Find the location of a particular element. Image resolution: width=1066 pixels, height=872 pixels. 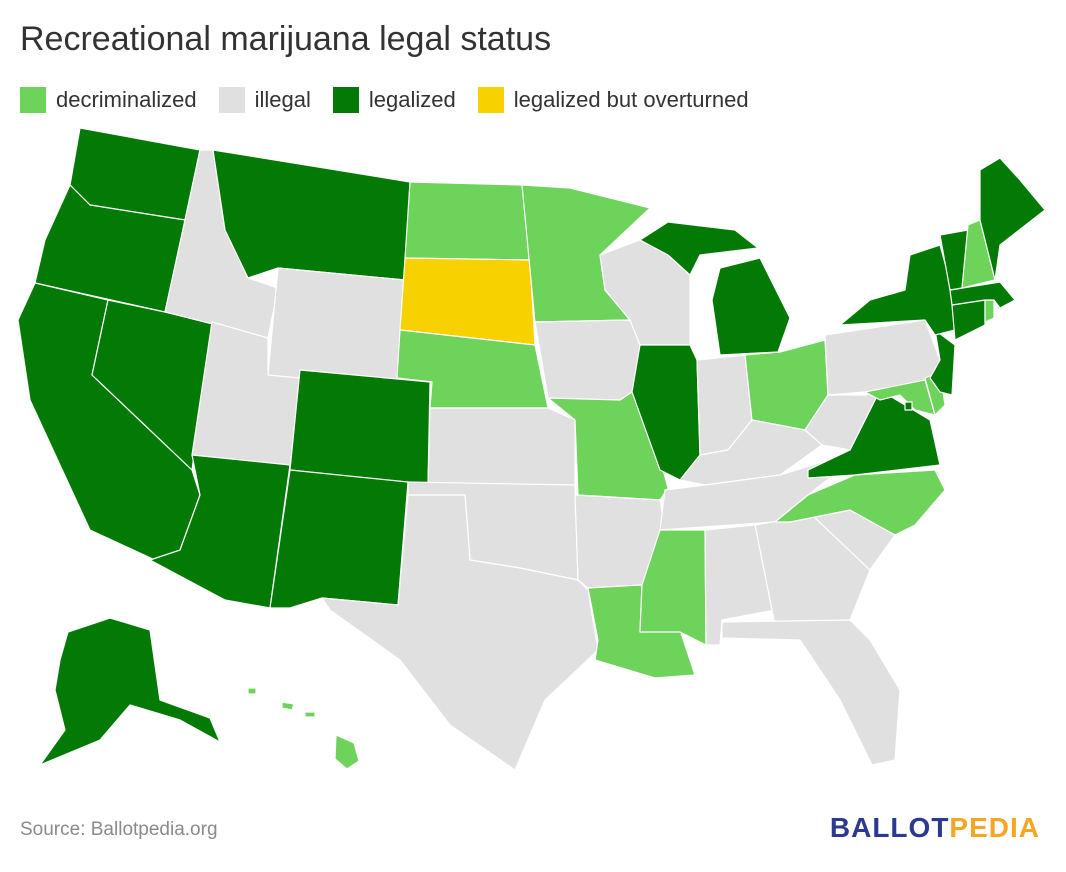

logo-part-ballot: BALLOT is located at coordinates (889, 827).